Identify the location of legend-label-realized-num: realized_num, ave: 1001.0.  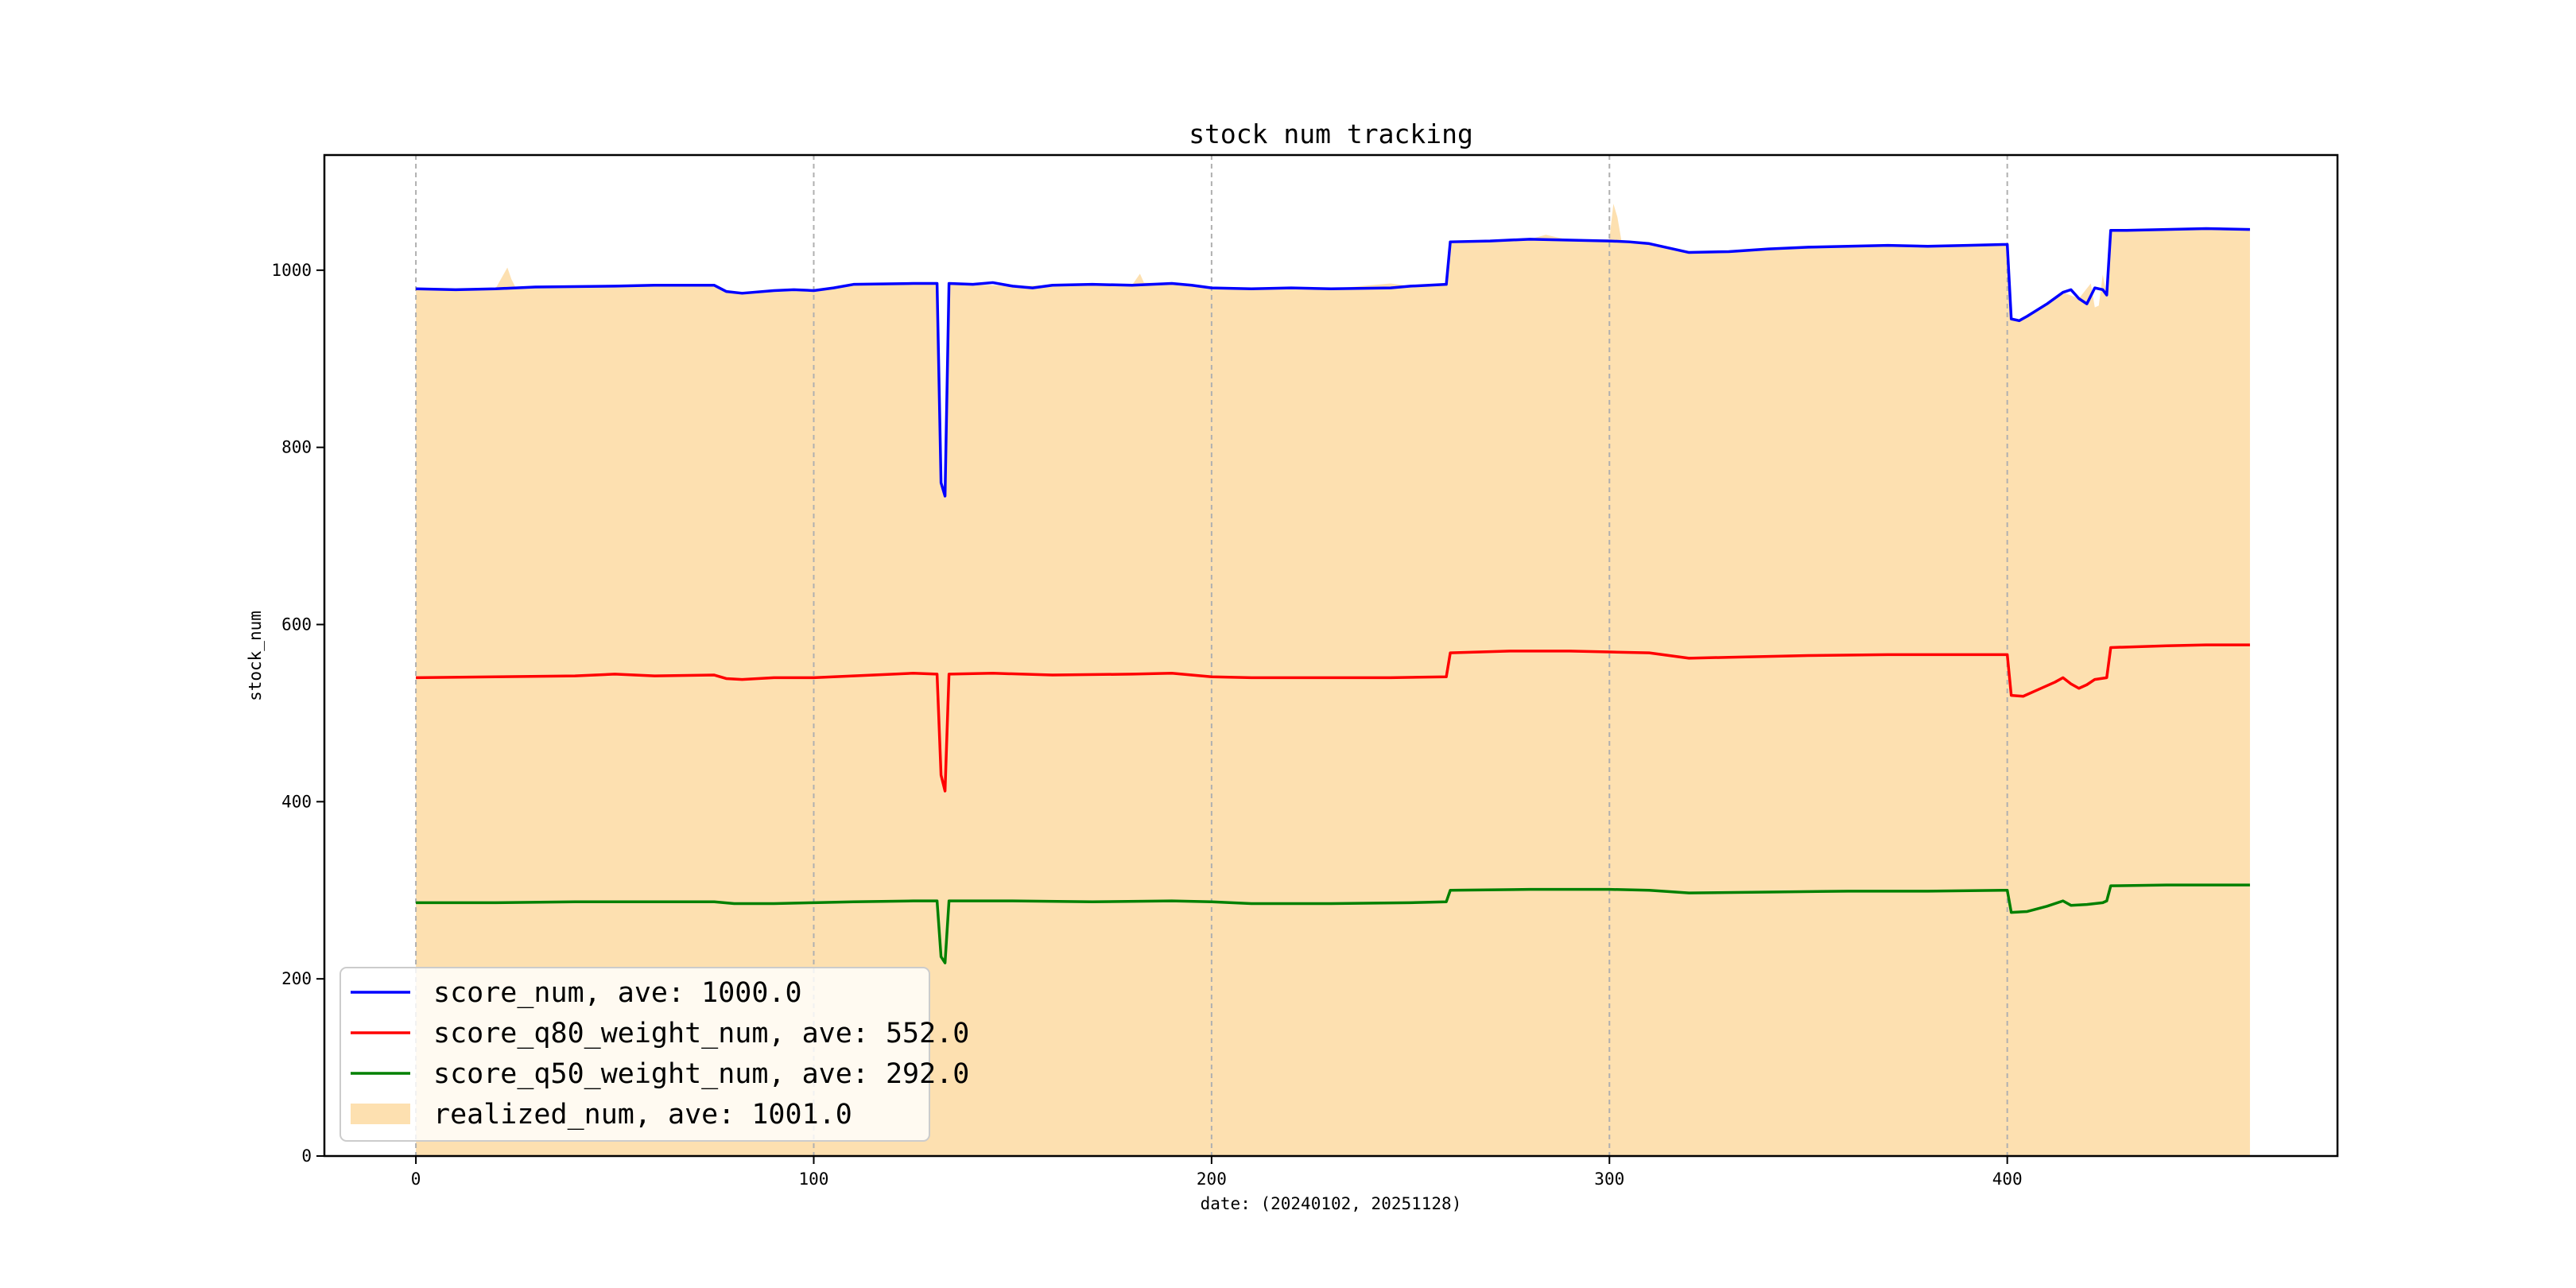
(643, 1115).